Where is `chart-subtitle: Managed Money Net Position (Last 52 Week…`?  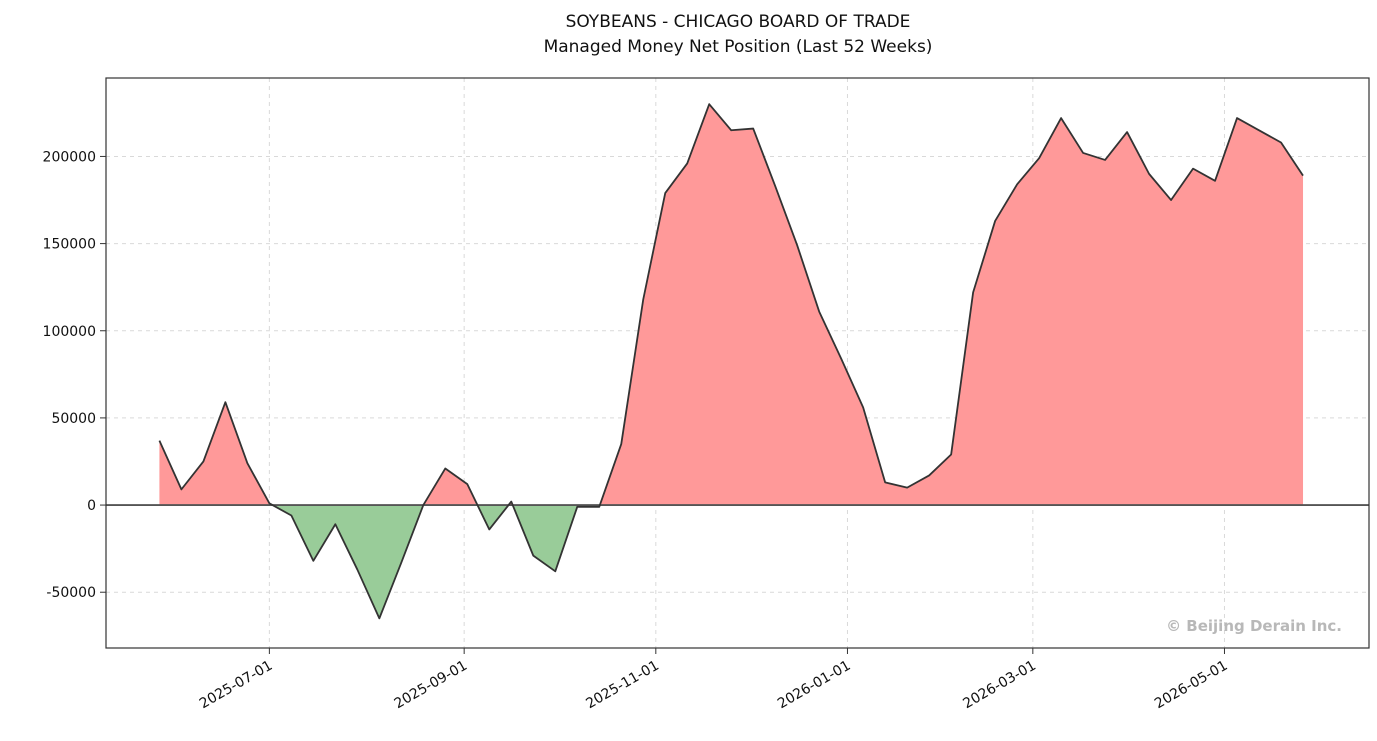
chart-subtitle: Managed Money Net Position (Last 52 Week… is located at coordinates (738, 47).